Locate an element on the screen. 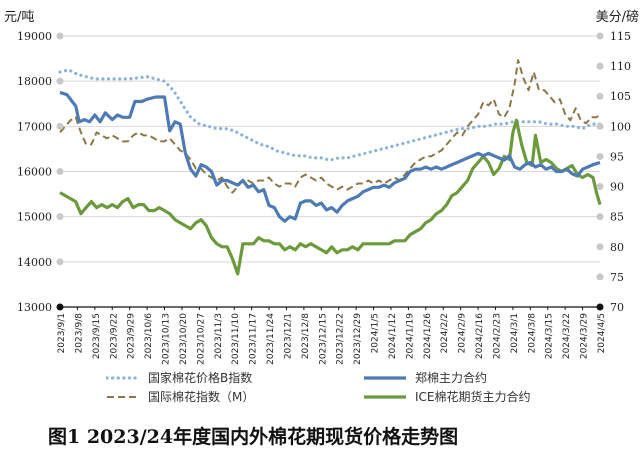 This screenshot has width=643, height=462. x-tick-label: 2023/11/3 is located at coordinates (219, 336).